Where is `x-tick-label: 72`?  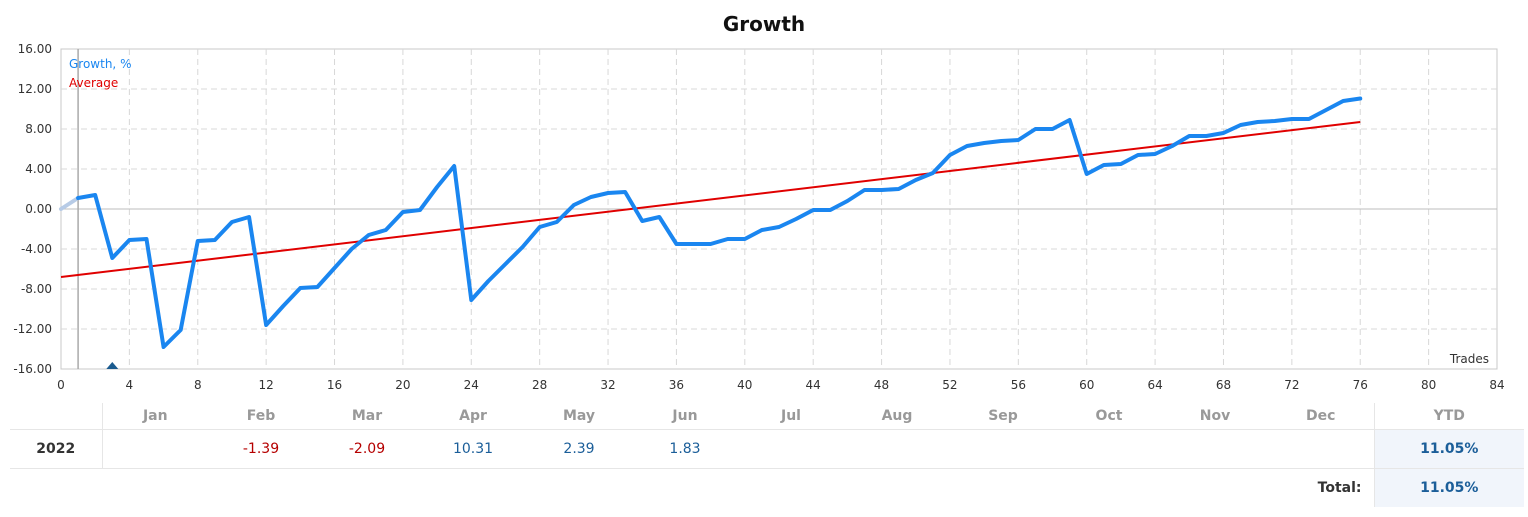
x-tick-label: 72 is located at coordinates (1291, 385).